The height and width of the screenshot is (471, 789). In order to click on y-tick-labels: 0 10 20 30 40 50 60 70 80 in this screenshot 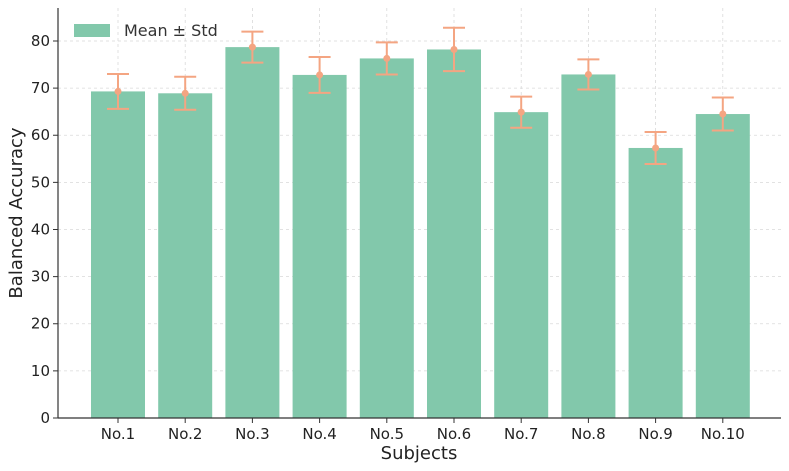, I will do `click(44, 229)`.